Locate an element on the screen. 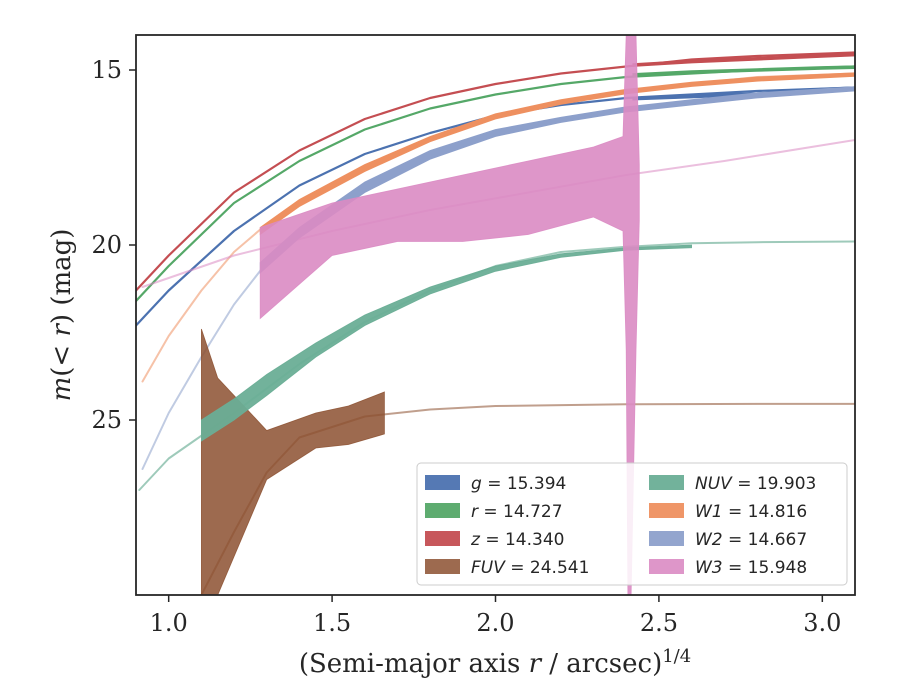  x-tick-label: 3.0 is located at coordinates (822, 623).